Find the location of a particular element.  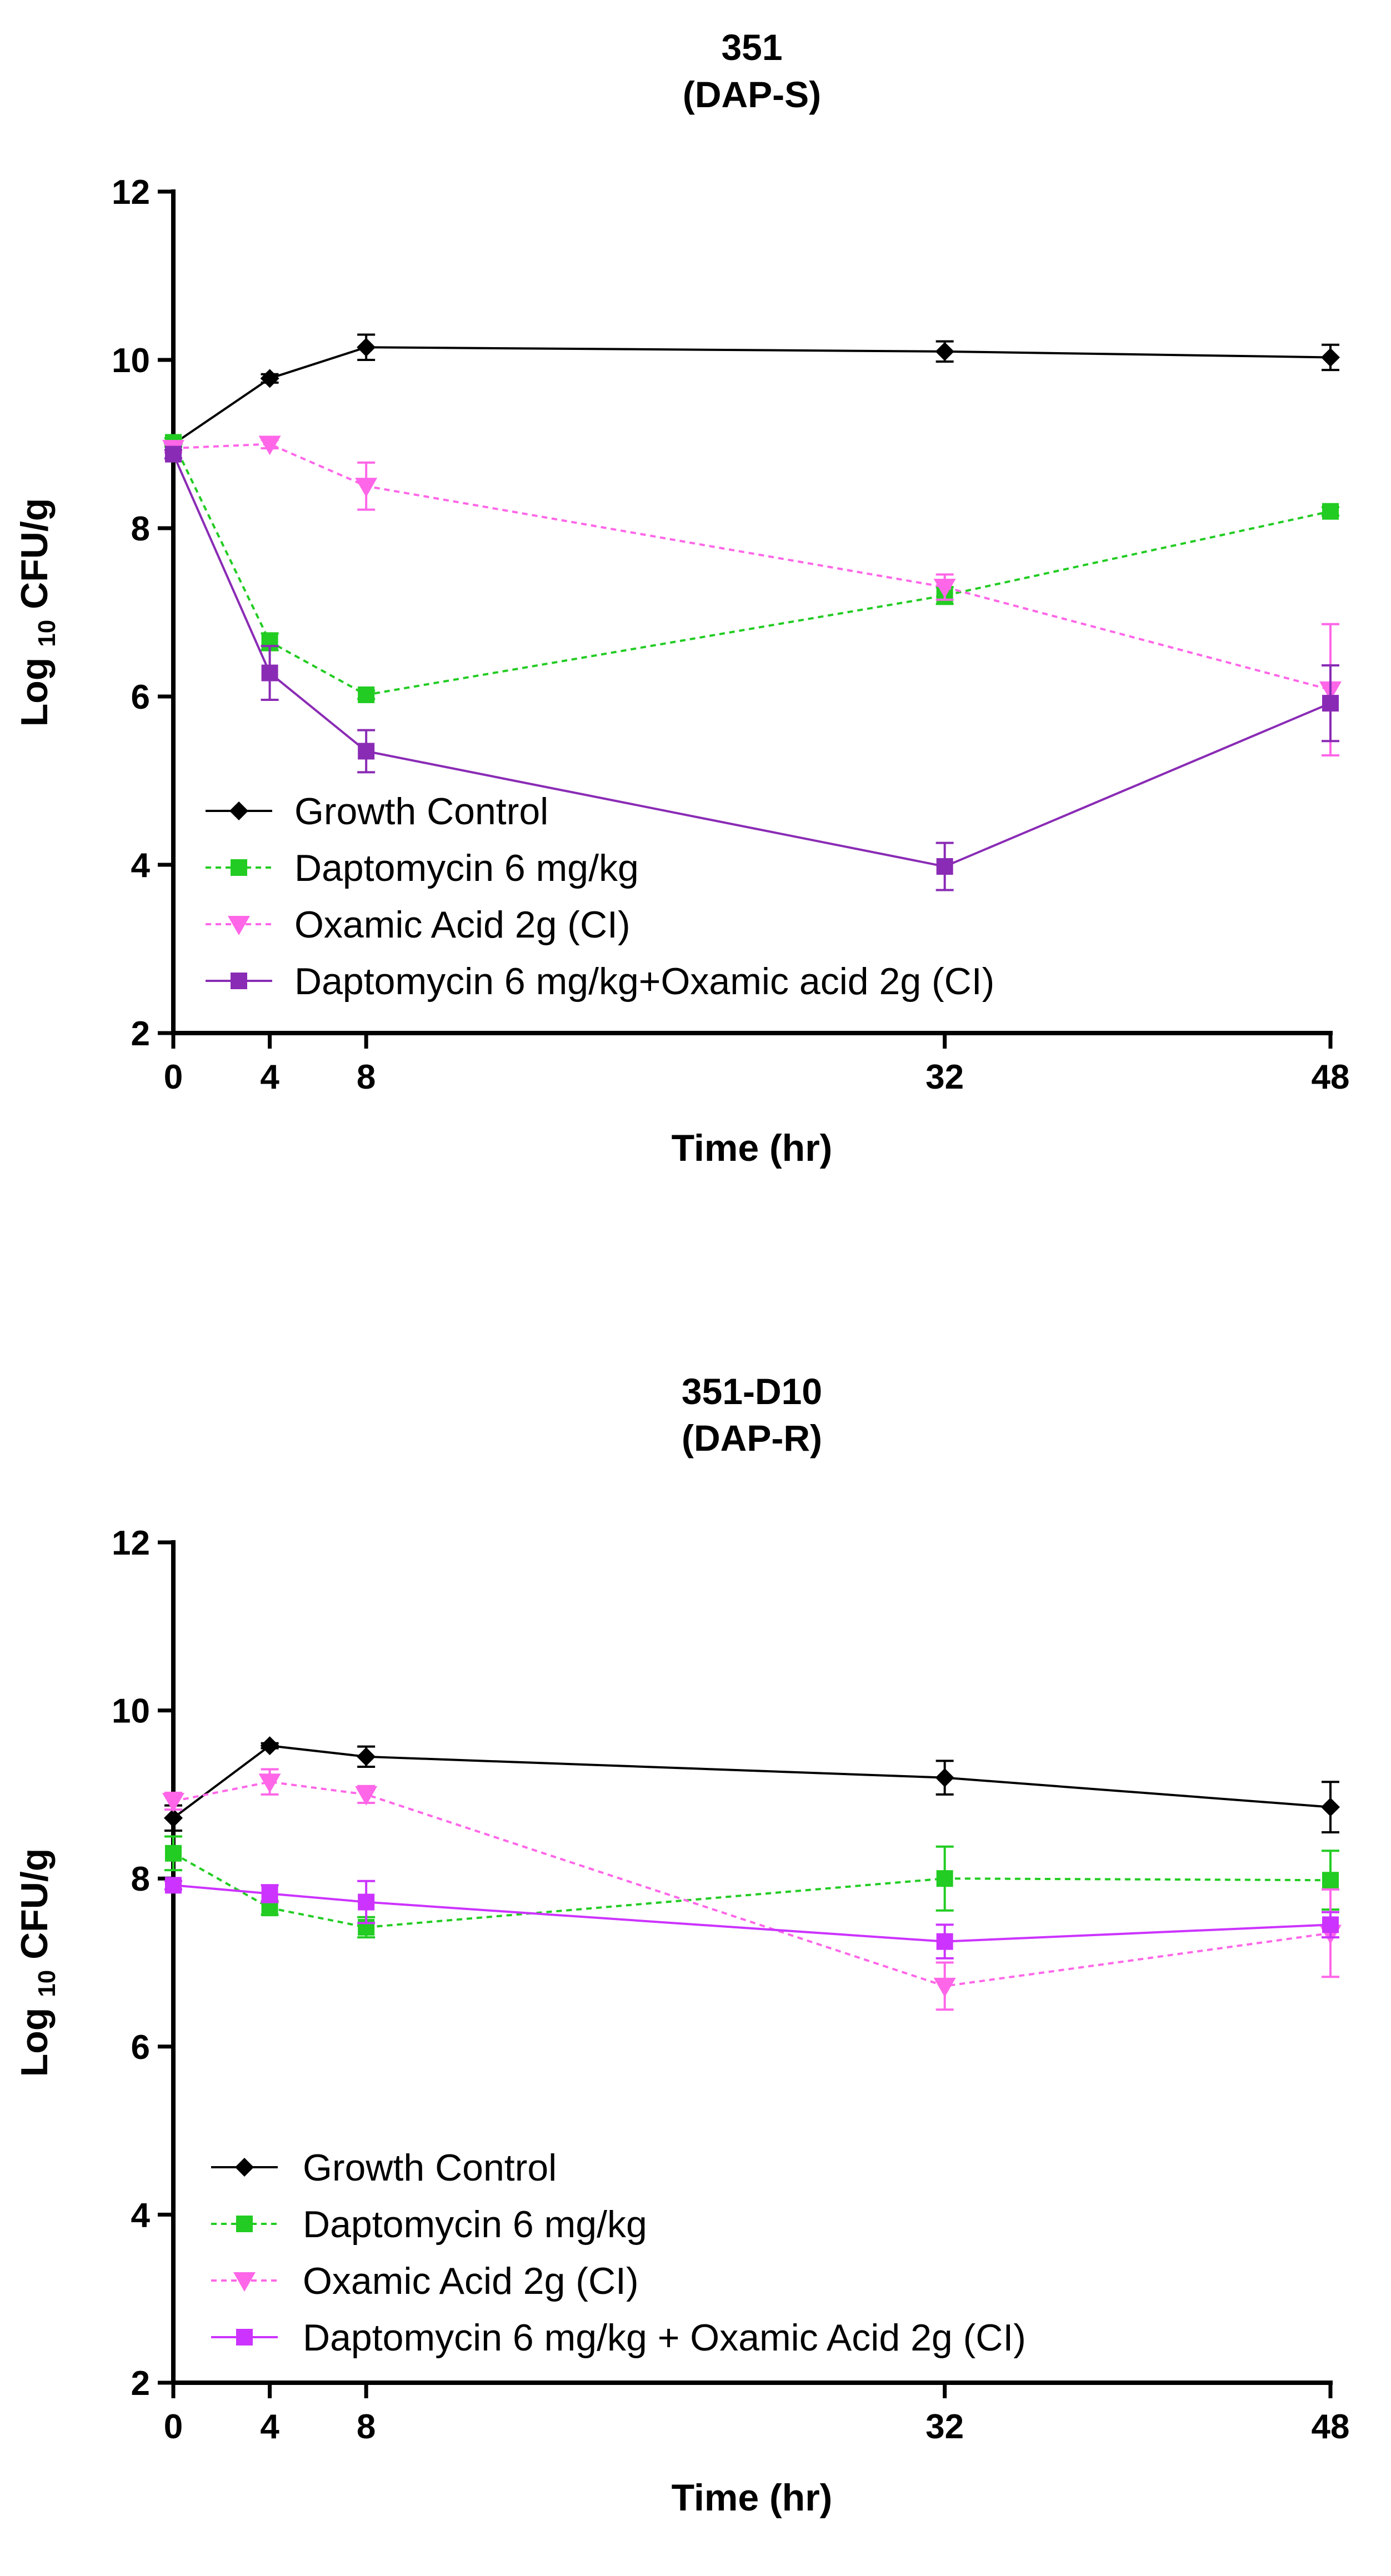

chart-title: 351 is located at coordinates (751, 48).